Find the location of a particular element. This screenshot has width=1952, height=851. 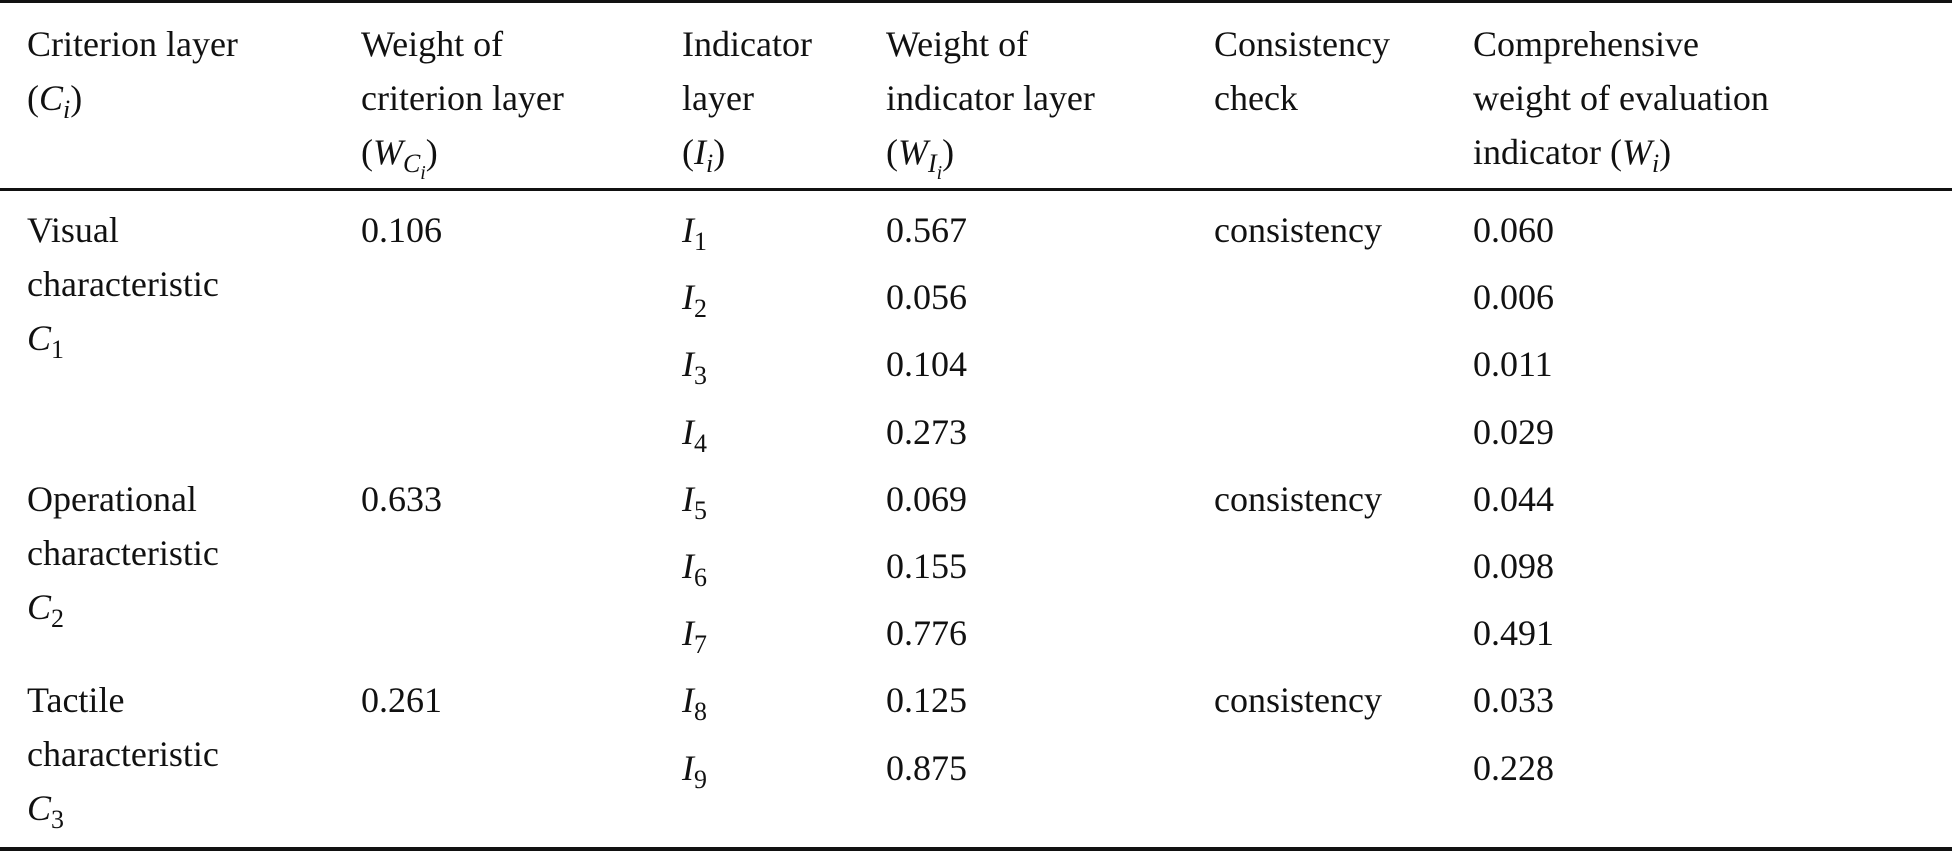

comprehensive-weight: 0.098 is located at coordinates (1513, 566).